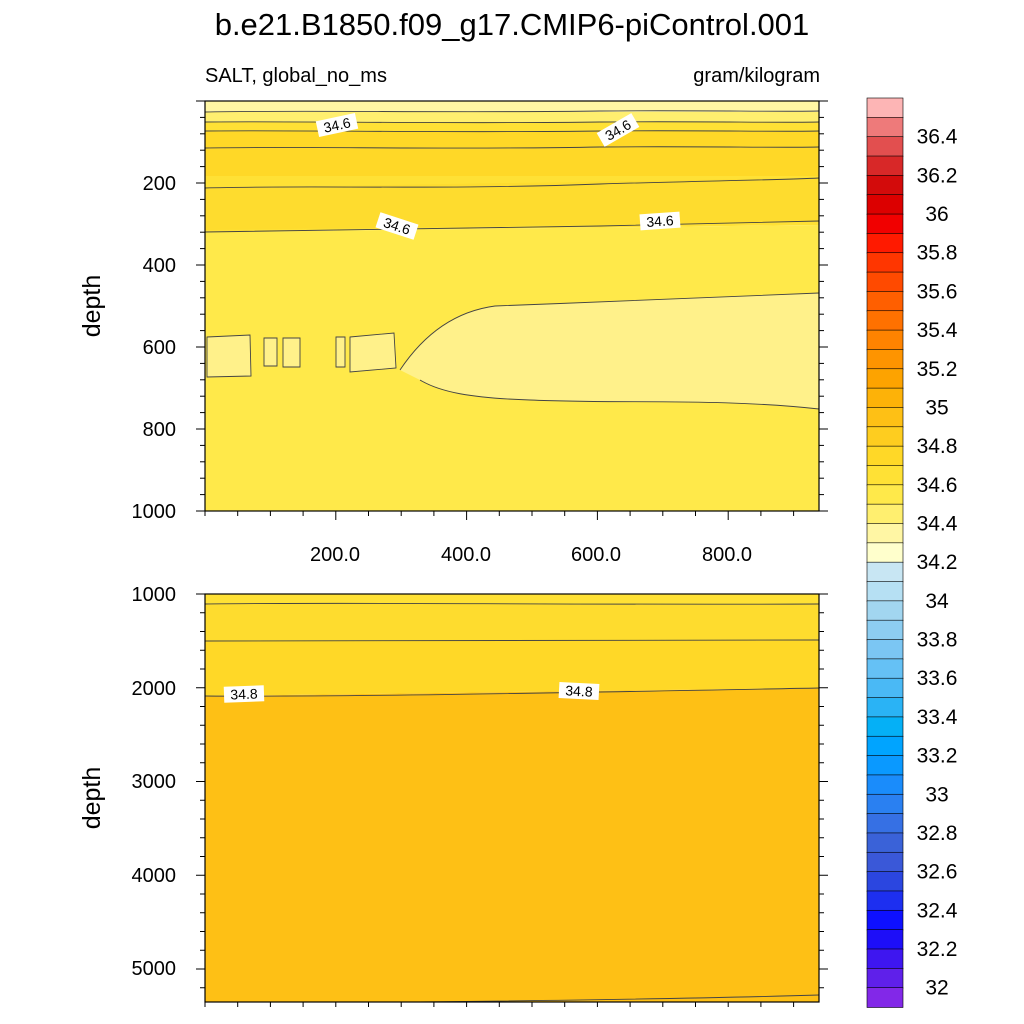 The image size is (1024, 1024). What do you see at coordinates (154, 782) in the screenshot?
I see `lower-ytick-3000: 3000` at bounding box center [154, 782].